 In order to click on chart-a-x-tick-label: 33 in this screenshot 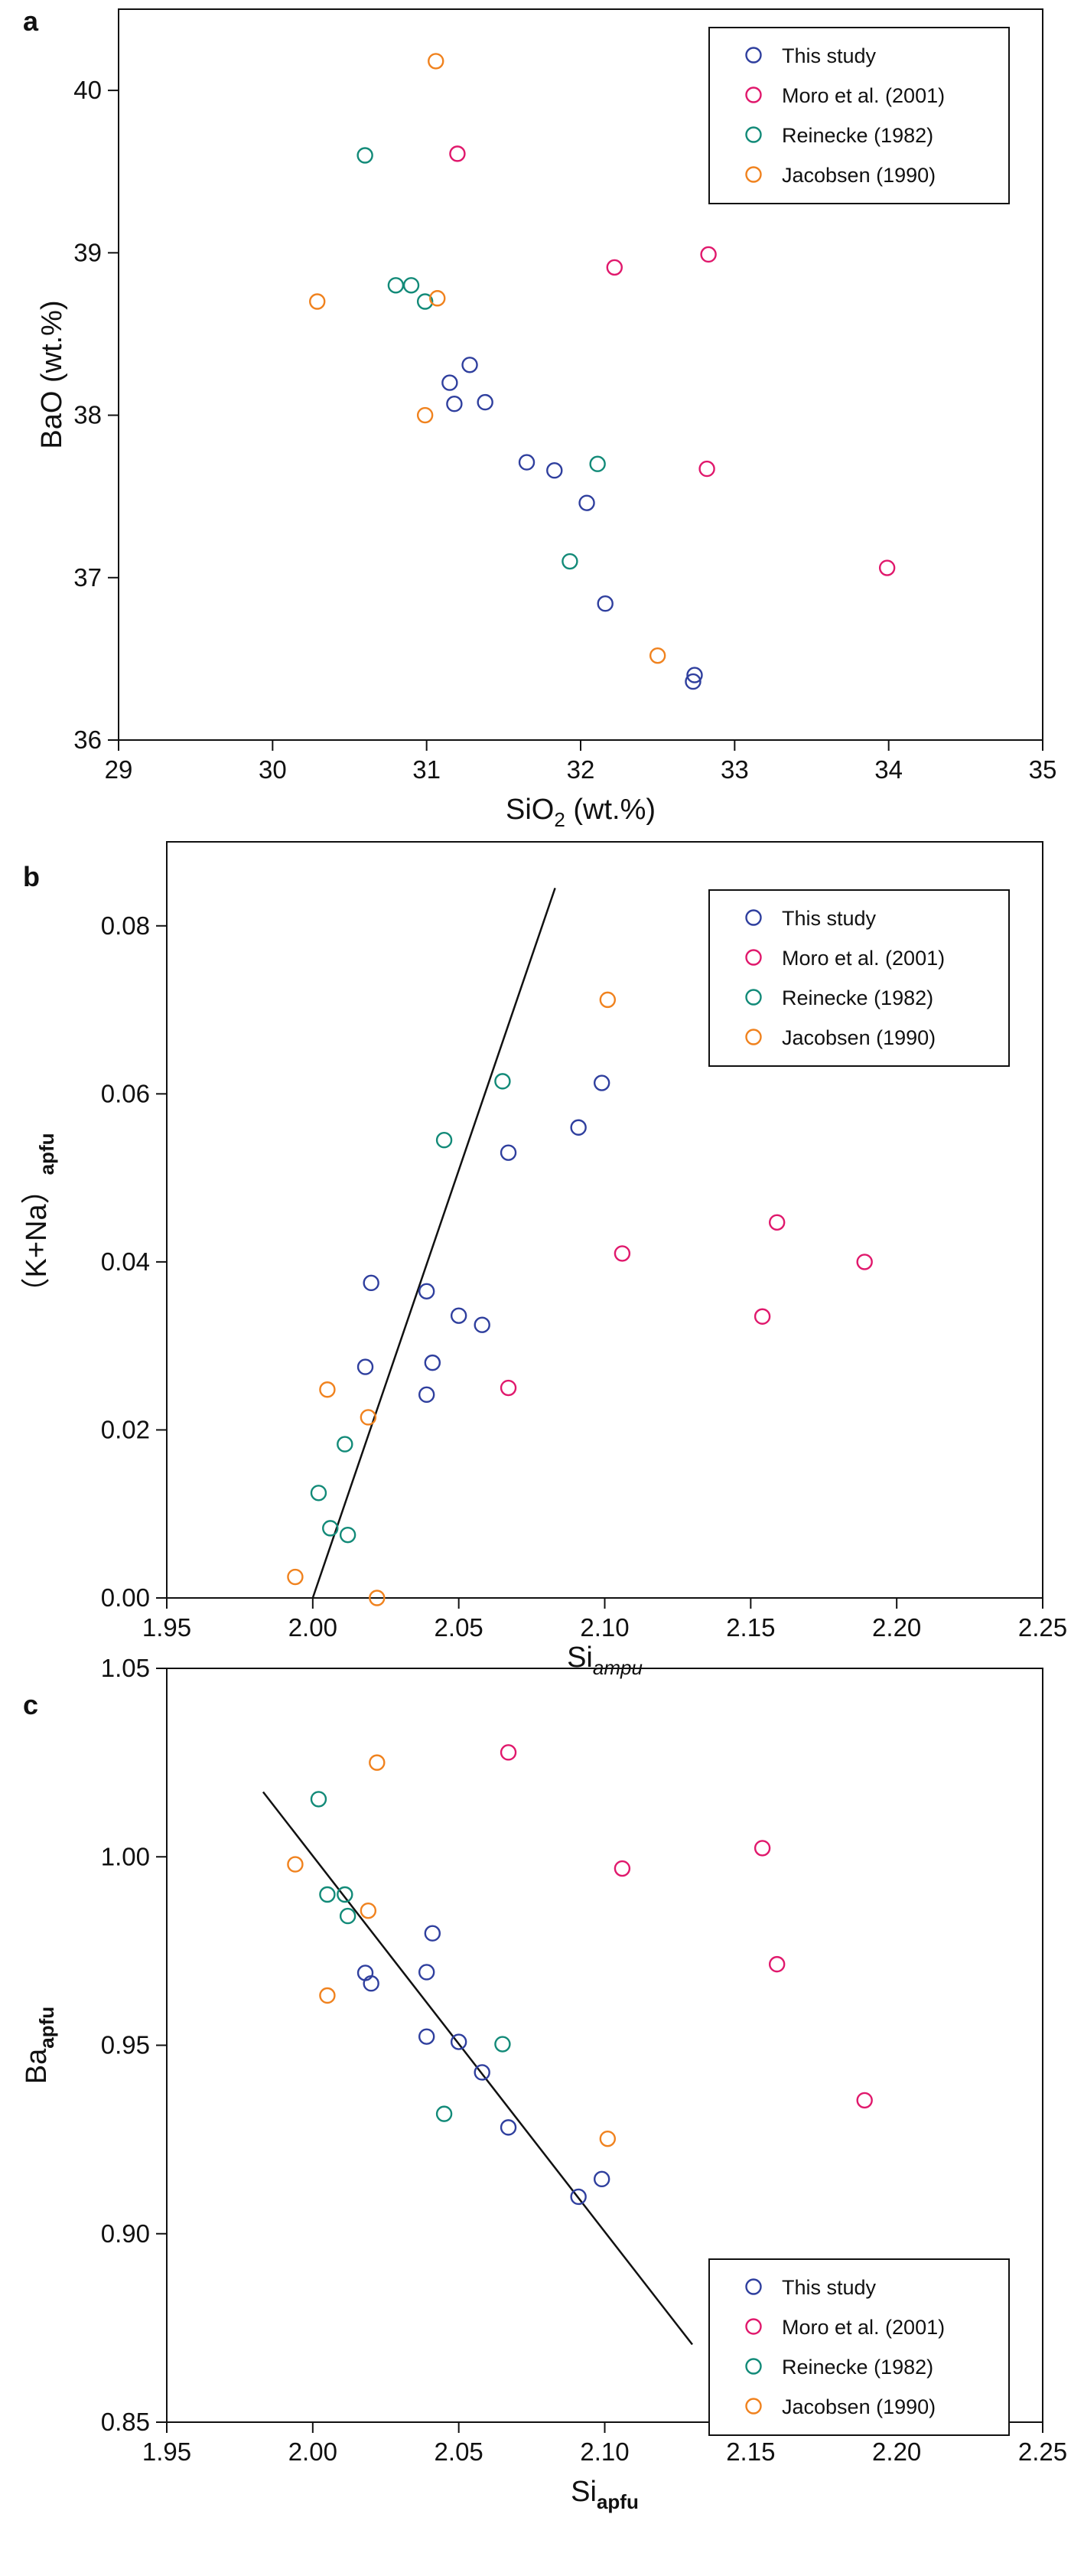, I will do `click(735, 770)`.